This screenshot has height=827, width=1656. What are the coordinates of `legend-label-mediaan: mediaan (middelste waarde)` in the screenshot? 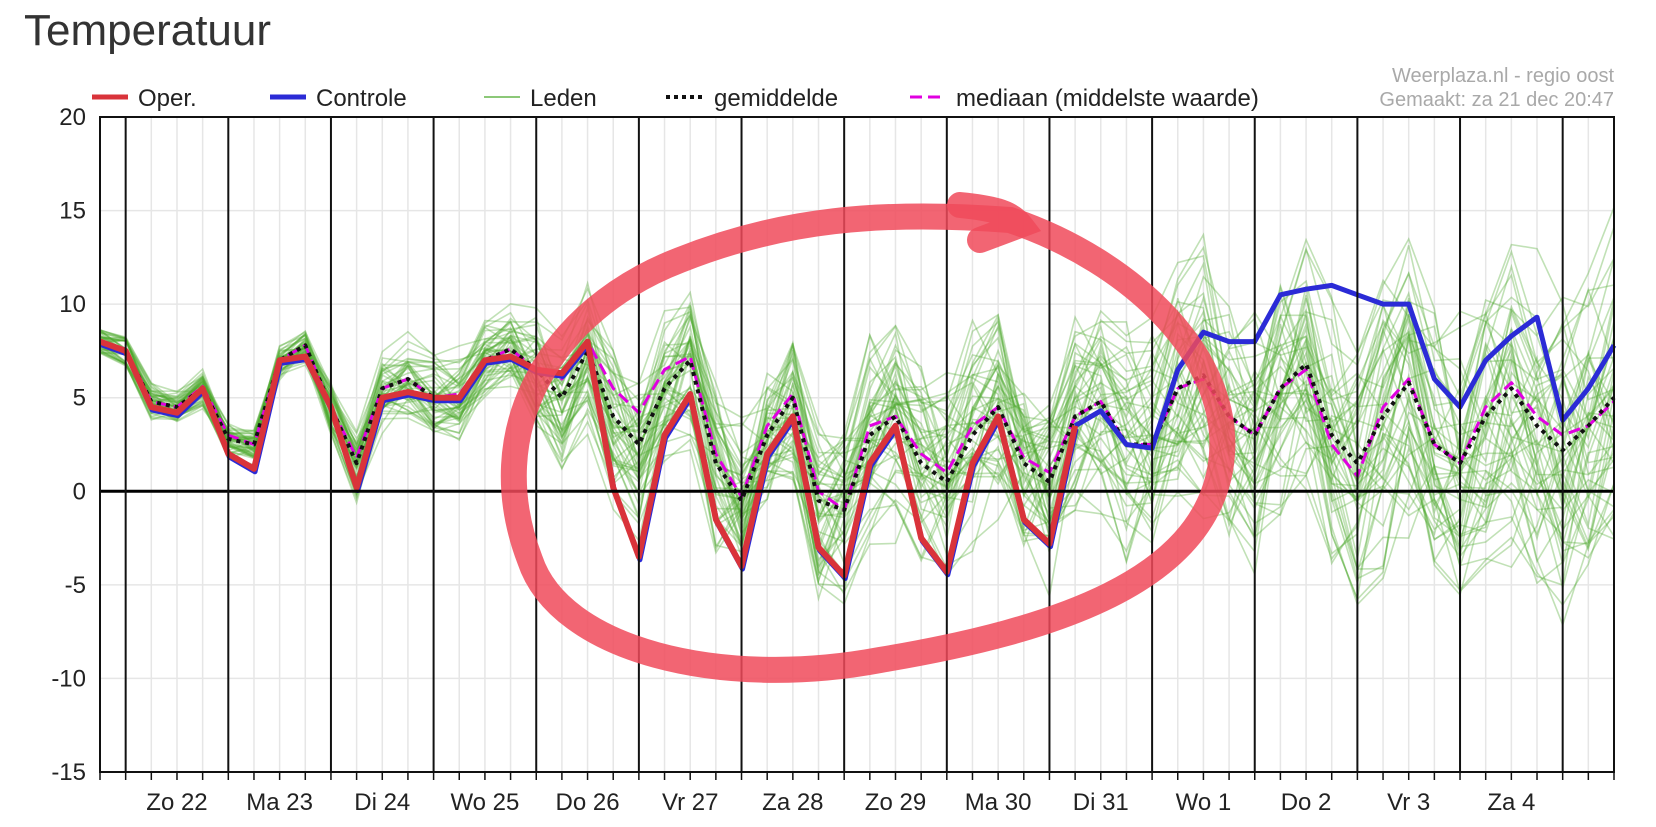 It's located at (1107, 98).